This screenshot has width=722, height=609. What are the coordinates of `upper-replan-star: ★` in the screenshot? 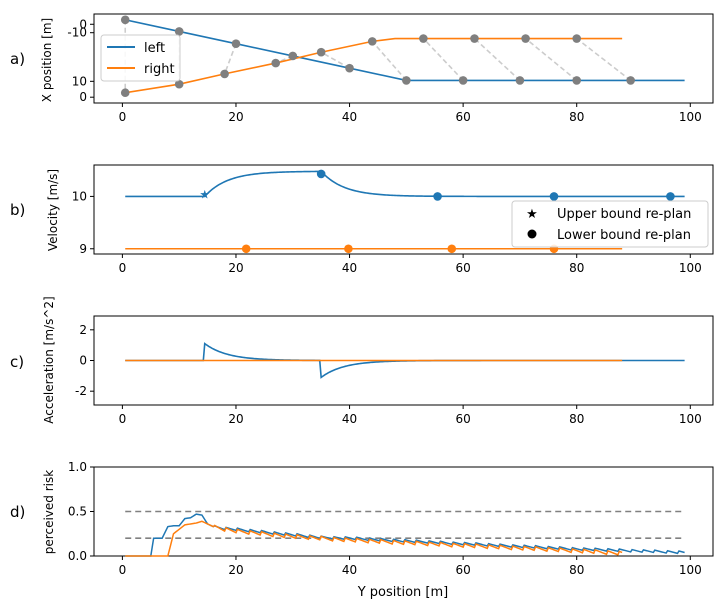 It's located at (204, 194).